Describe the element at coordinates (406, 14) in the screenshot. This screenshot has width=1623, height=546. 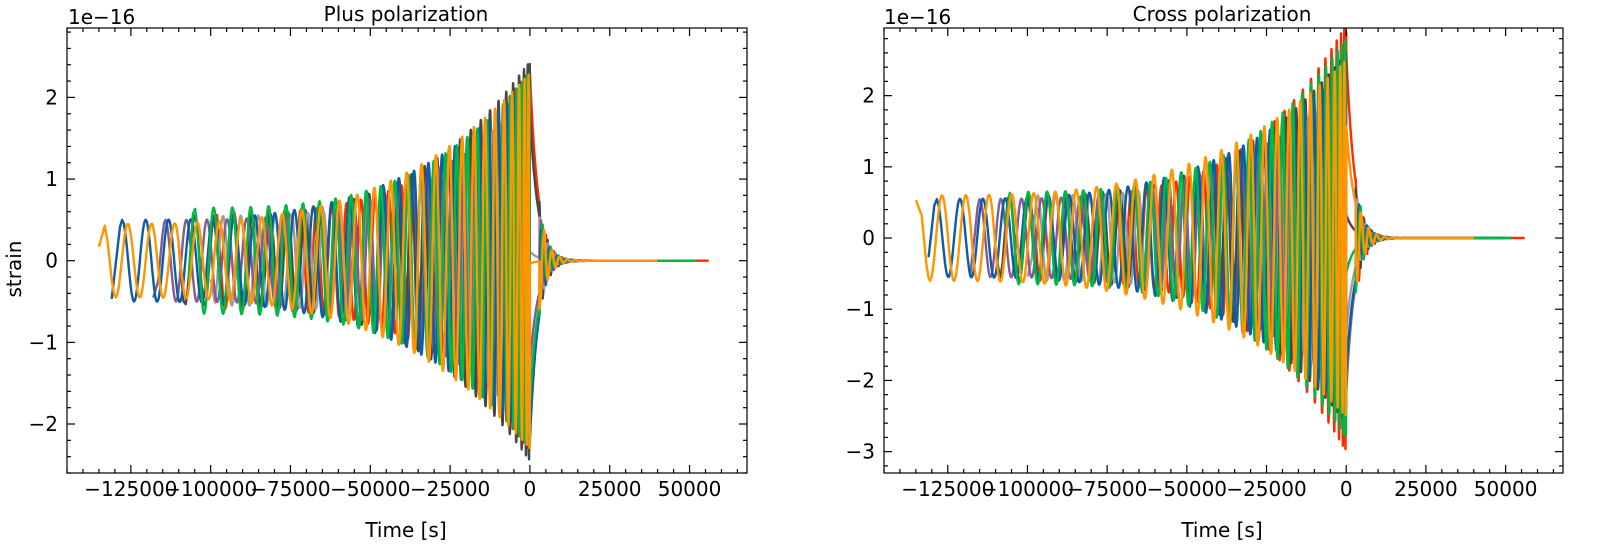
I see `chart-title: Plus polarization` at that location.